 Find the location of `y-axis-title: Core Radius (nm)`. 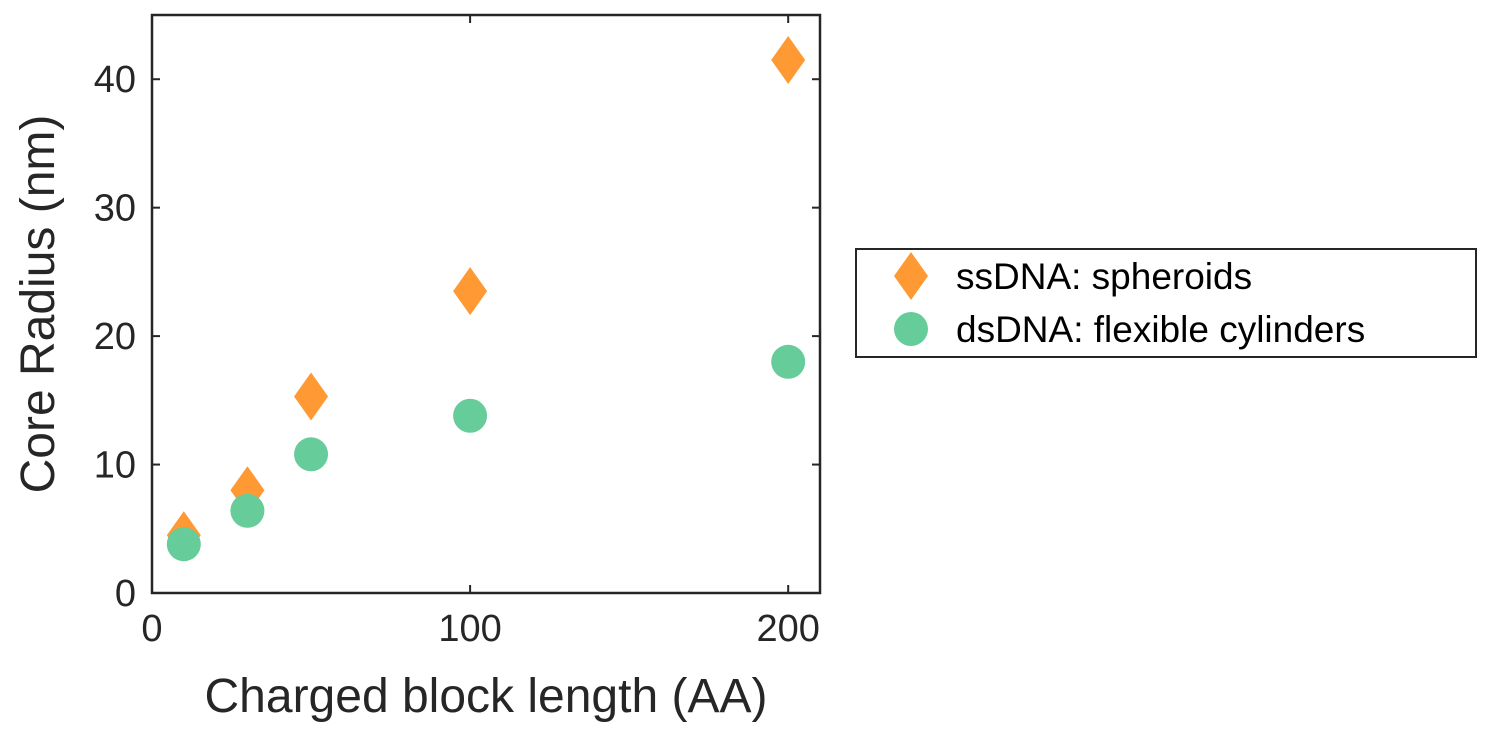

y-axis-title: Core Radius (nm) is located at coordinates (38, 304).